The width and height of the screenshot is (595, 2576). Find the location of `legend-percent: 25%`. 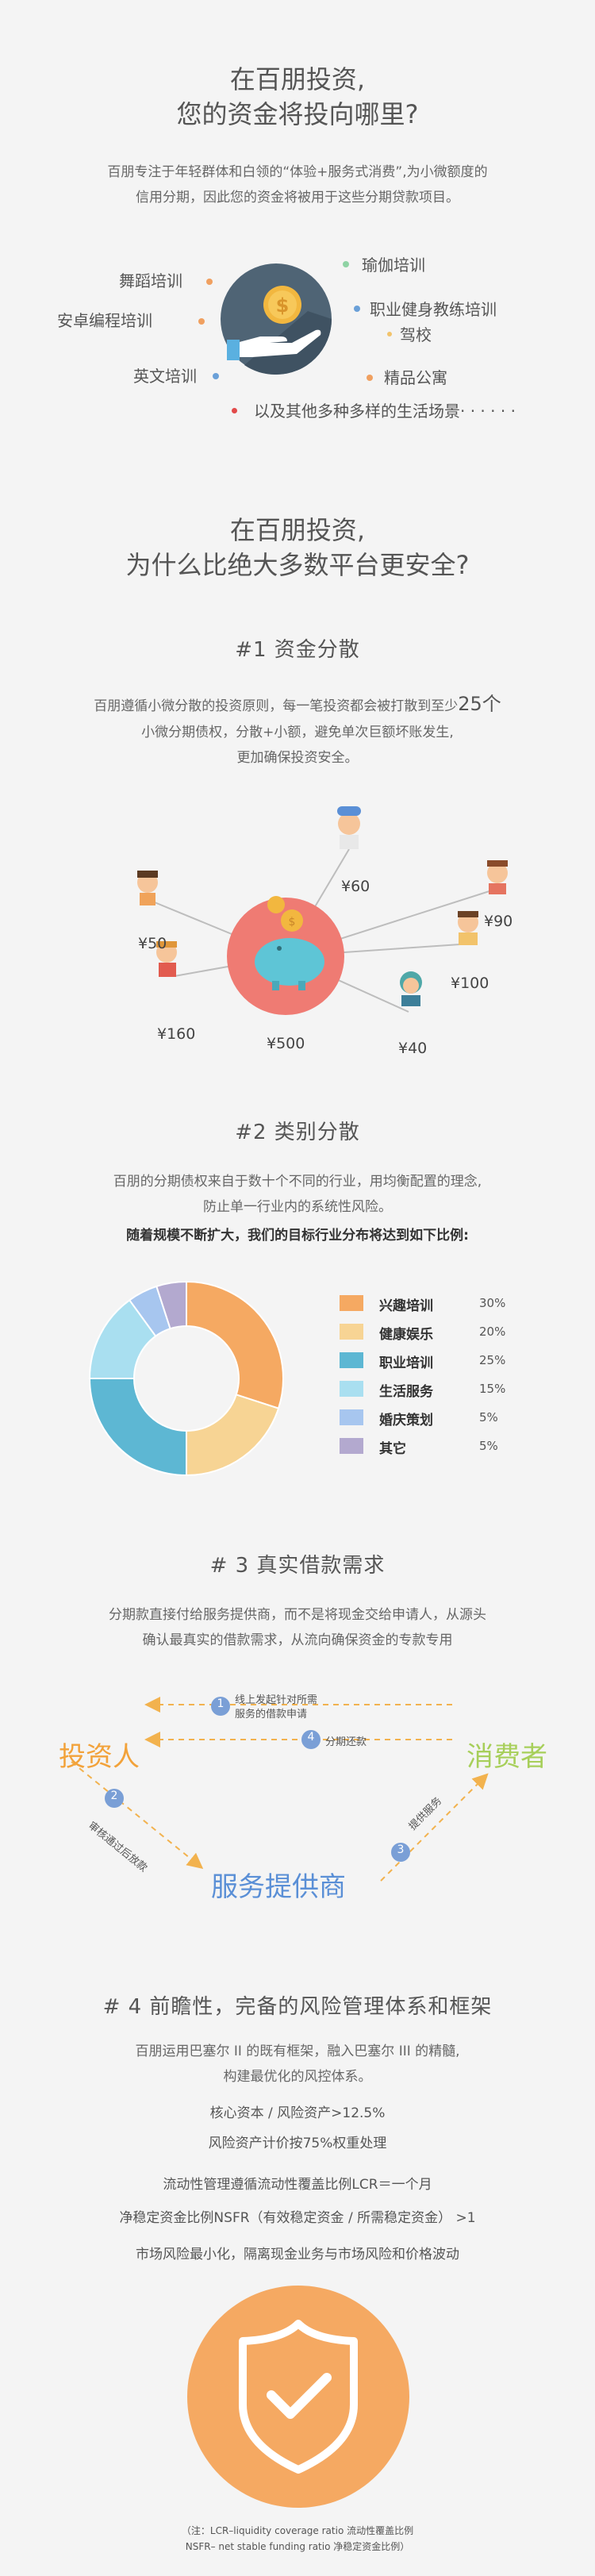

legend-percent: 25% is located at coordinates (492, 1360).